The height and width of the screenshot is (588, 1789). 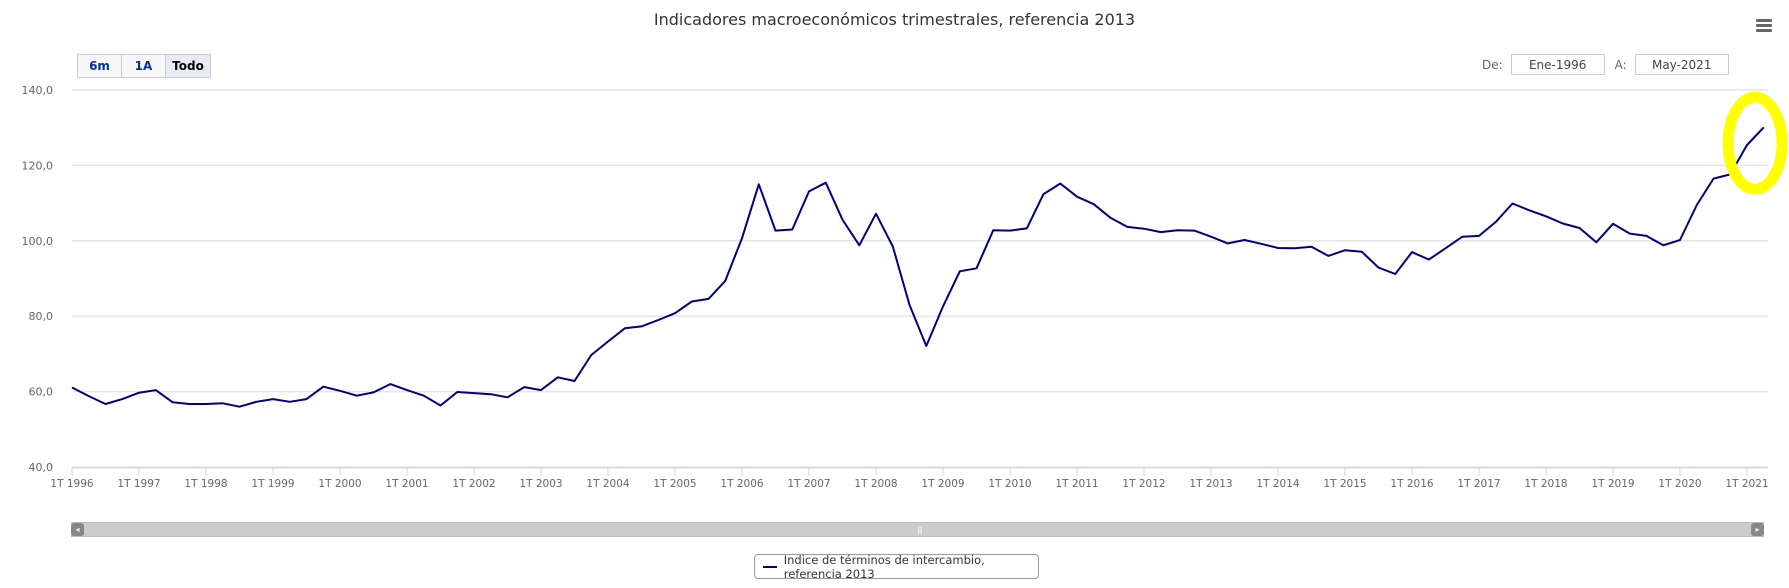 I want to click on arrow-right-icon: ▸, so click(x=1757, y=529).